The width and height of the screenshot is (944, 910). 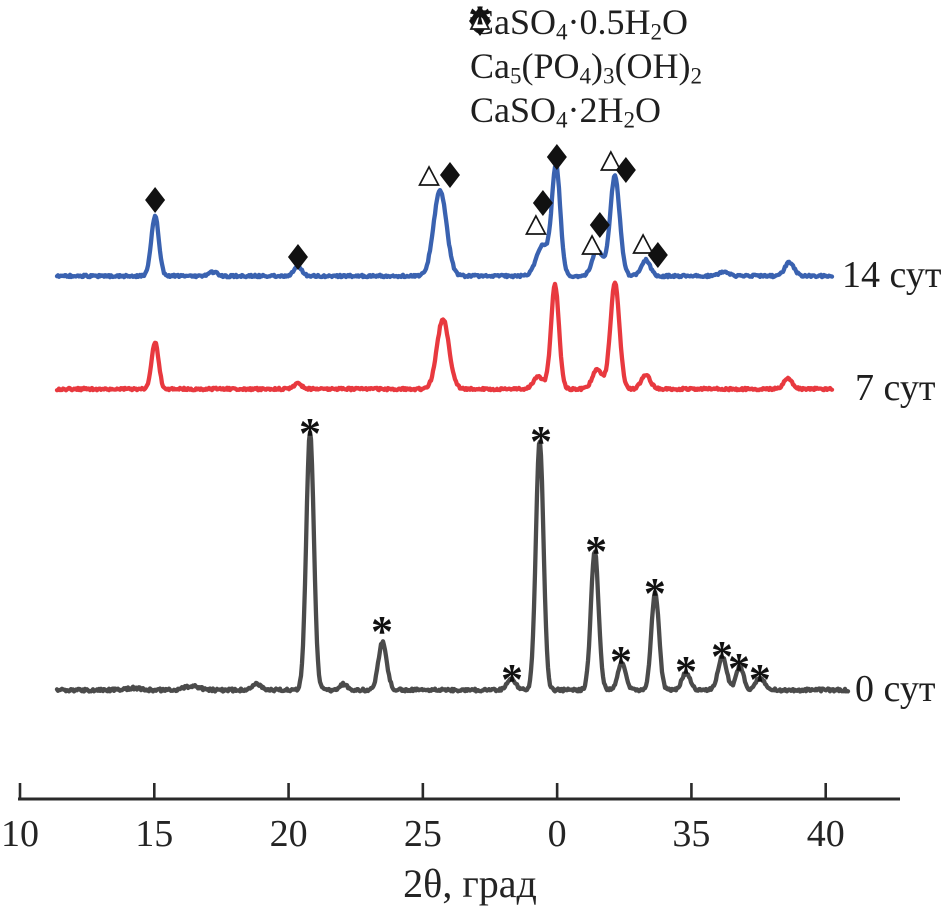 I want to click on x-tick-label-4: 0, so click(x=557, y=834).